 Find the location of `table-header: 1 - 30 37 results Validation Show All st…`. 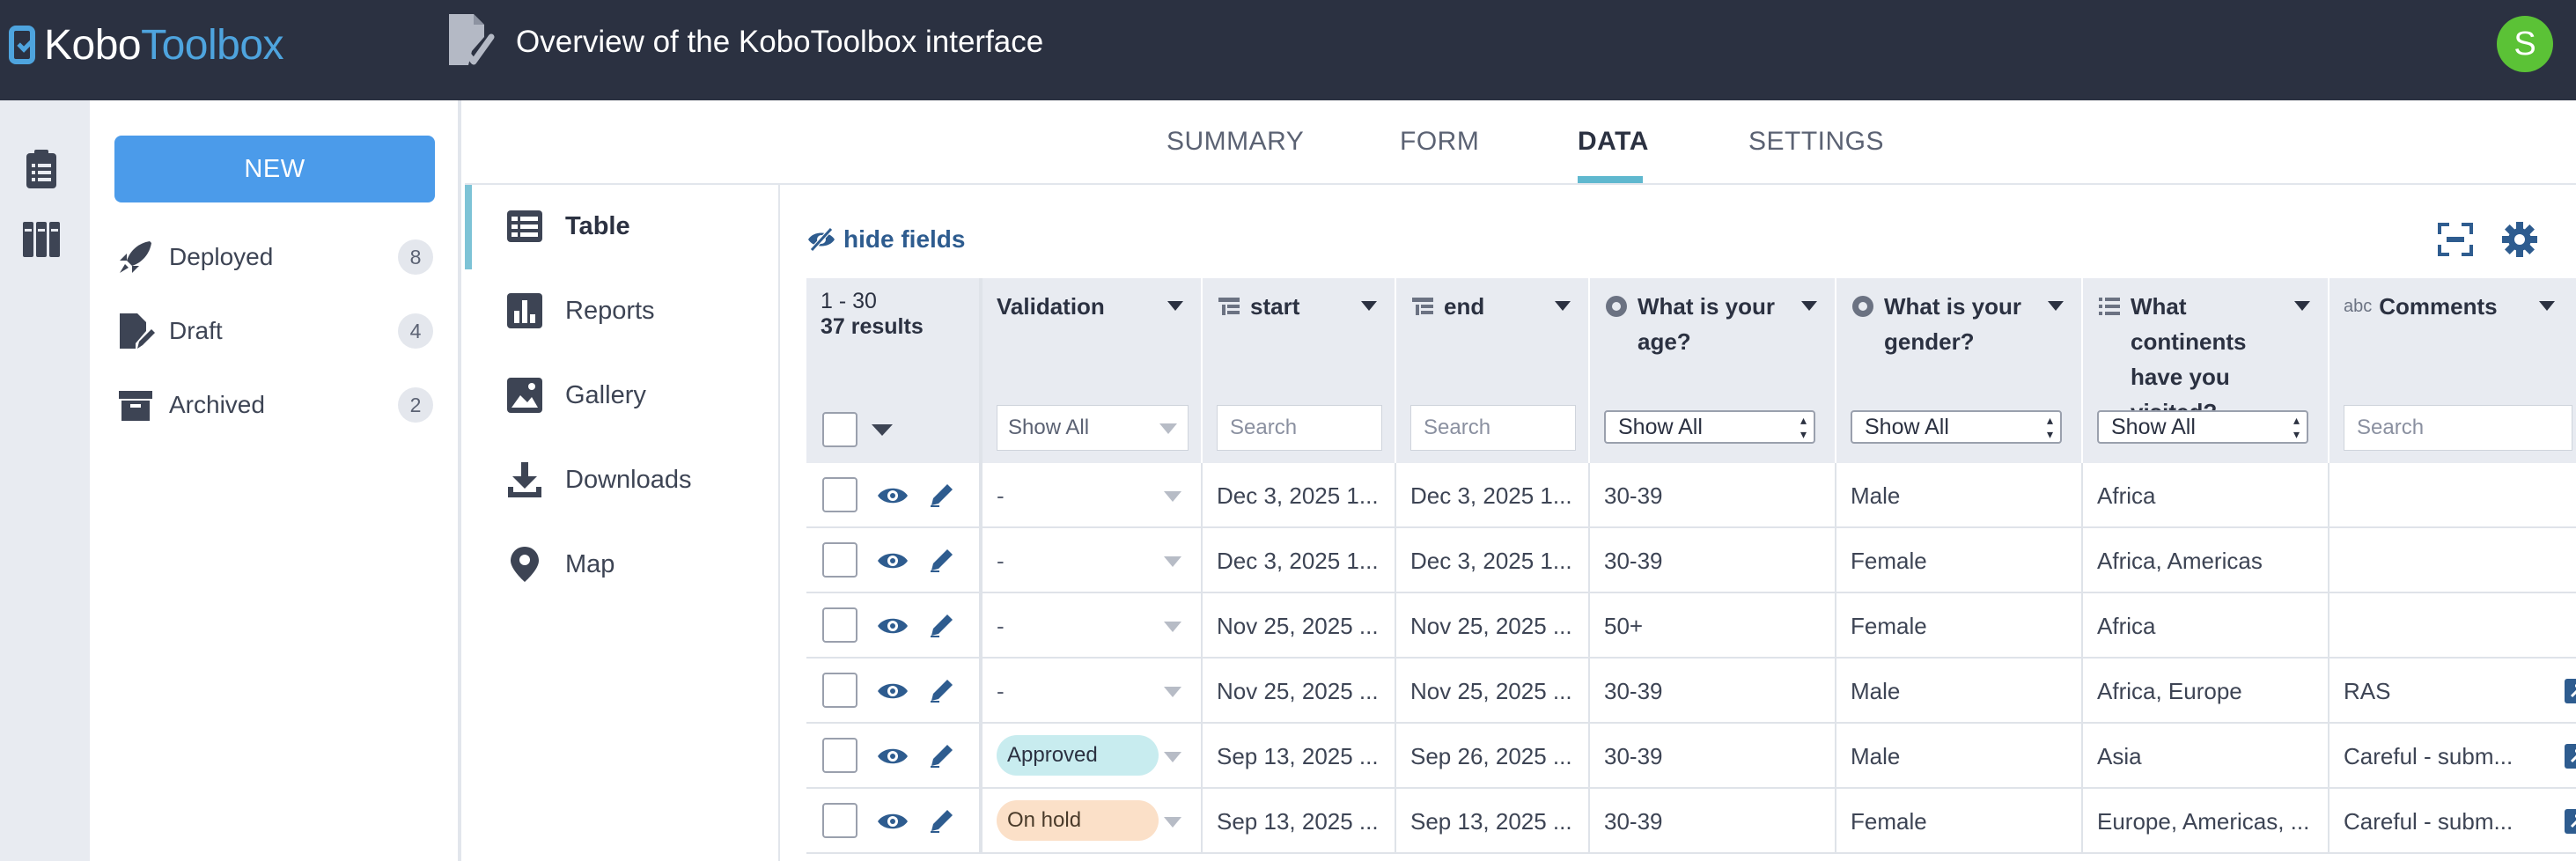

table-header: 1 - 30 37 results Validation Show All st… is located at coordinates (1691, 370).